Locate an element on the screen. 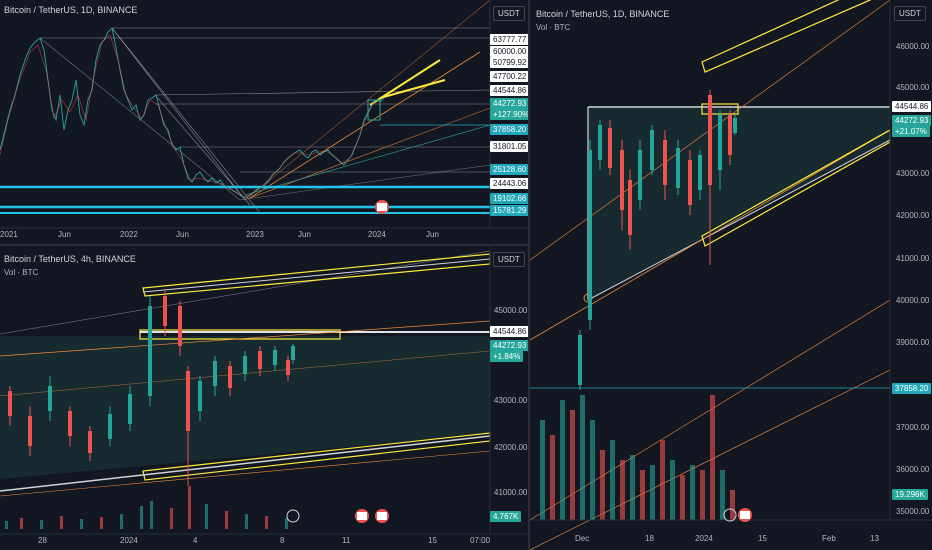 The image size is (932, 550). change-percent-label: +127.90% is located at coordinates (509, 114).